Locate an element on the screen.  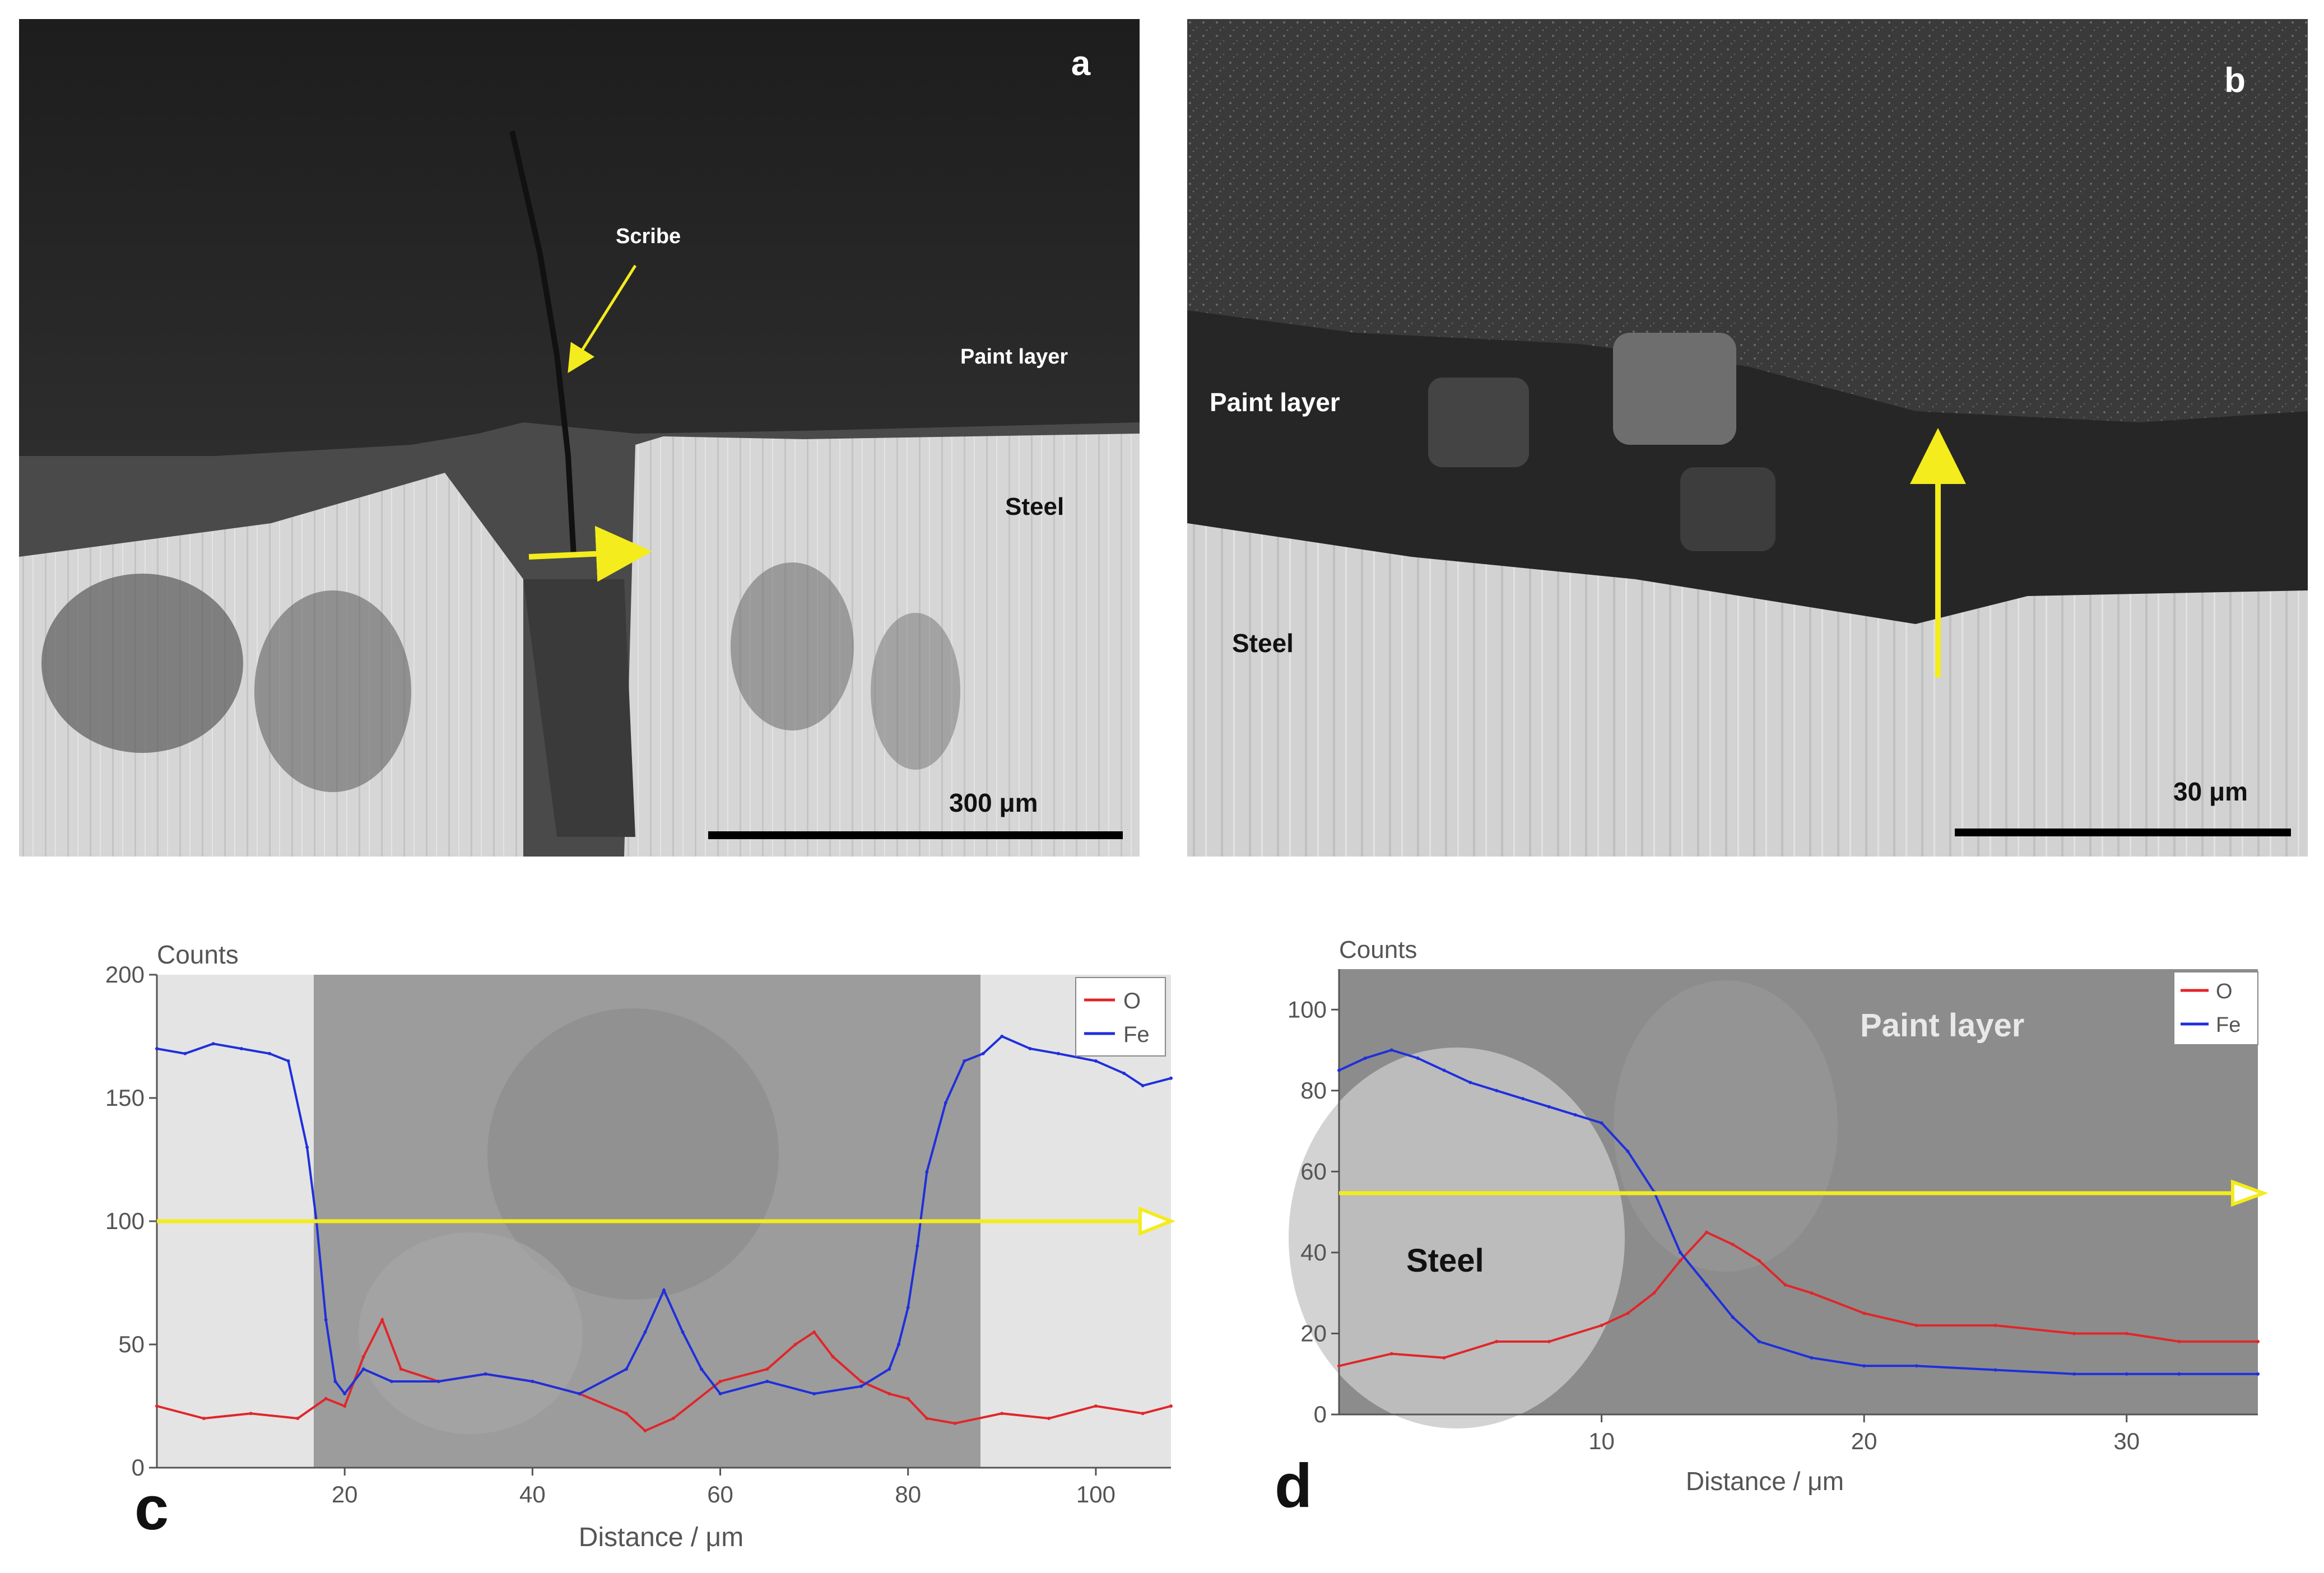
y-tick-label: 60 is located at coordinates (1313, 1171).